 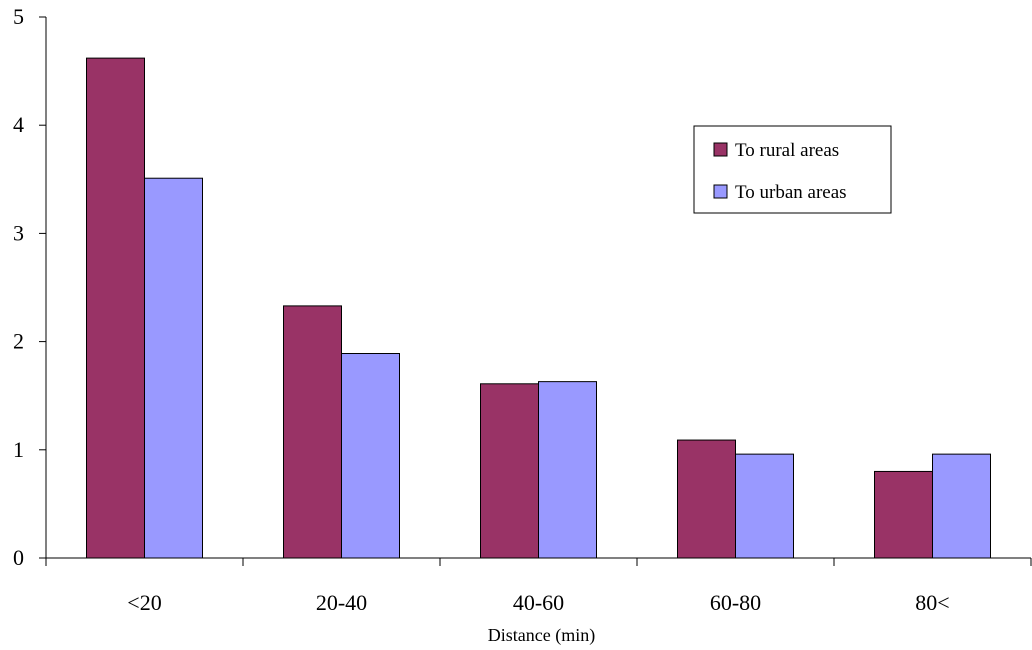 What do you see at coordinates (538, 586) in the screenshot?
I see `x-ticks: <20 20-40 40-60 60-80 80<` at bounding box center [538, 586].